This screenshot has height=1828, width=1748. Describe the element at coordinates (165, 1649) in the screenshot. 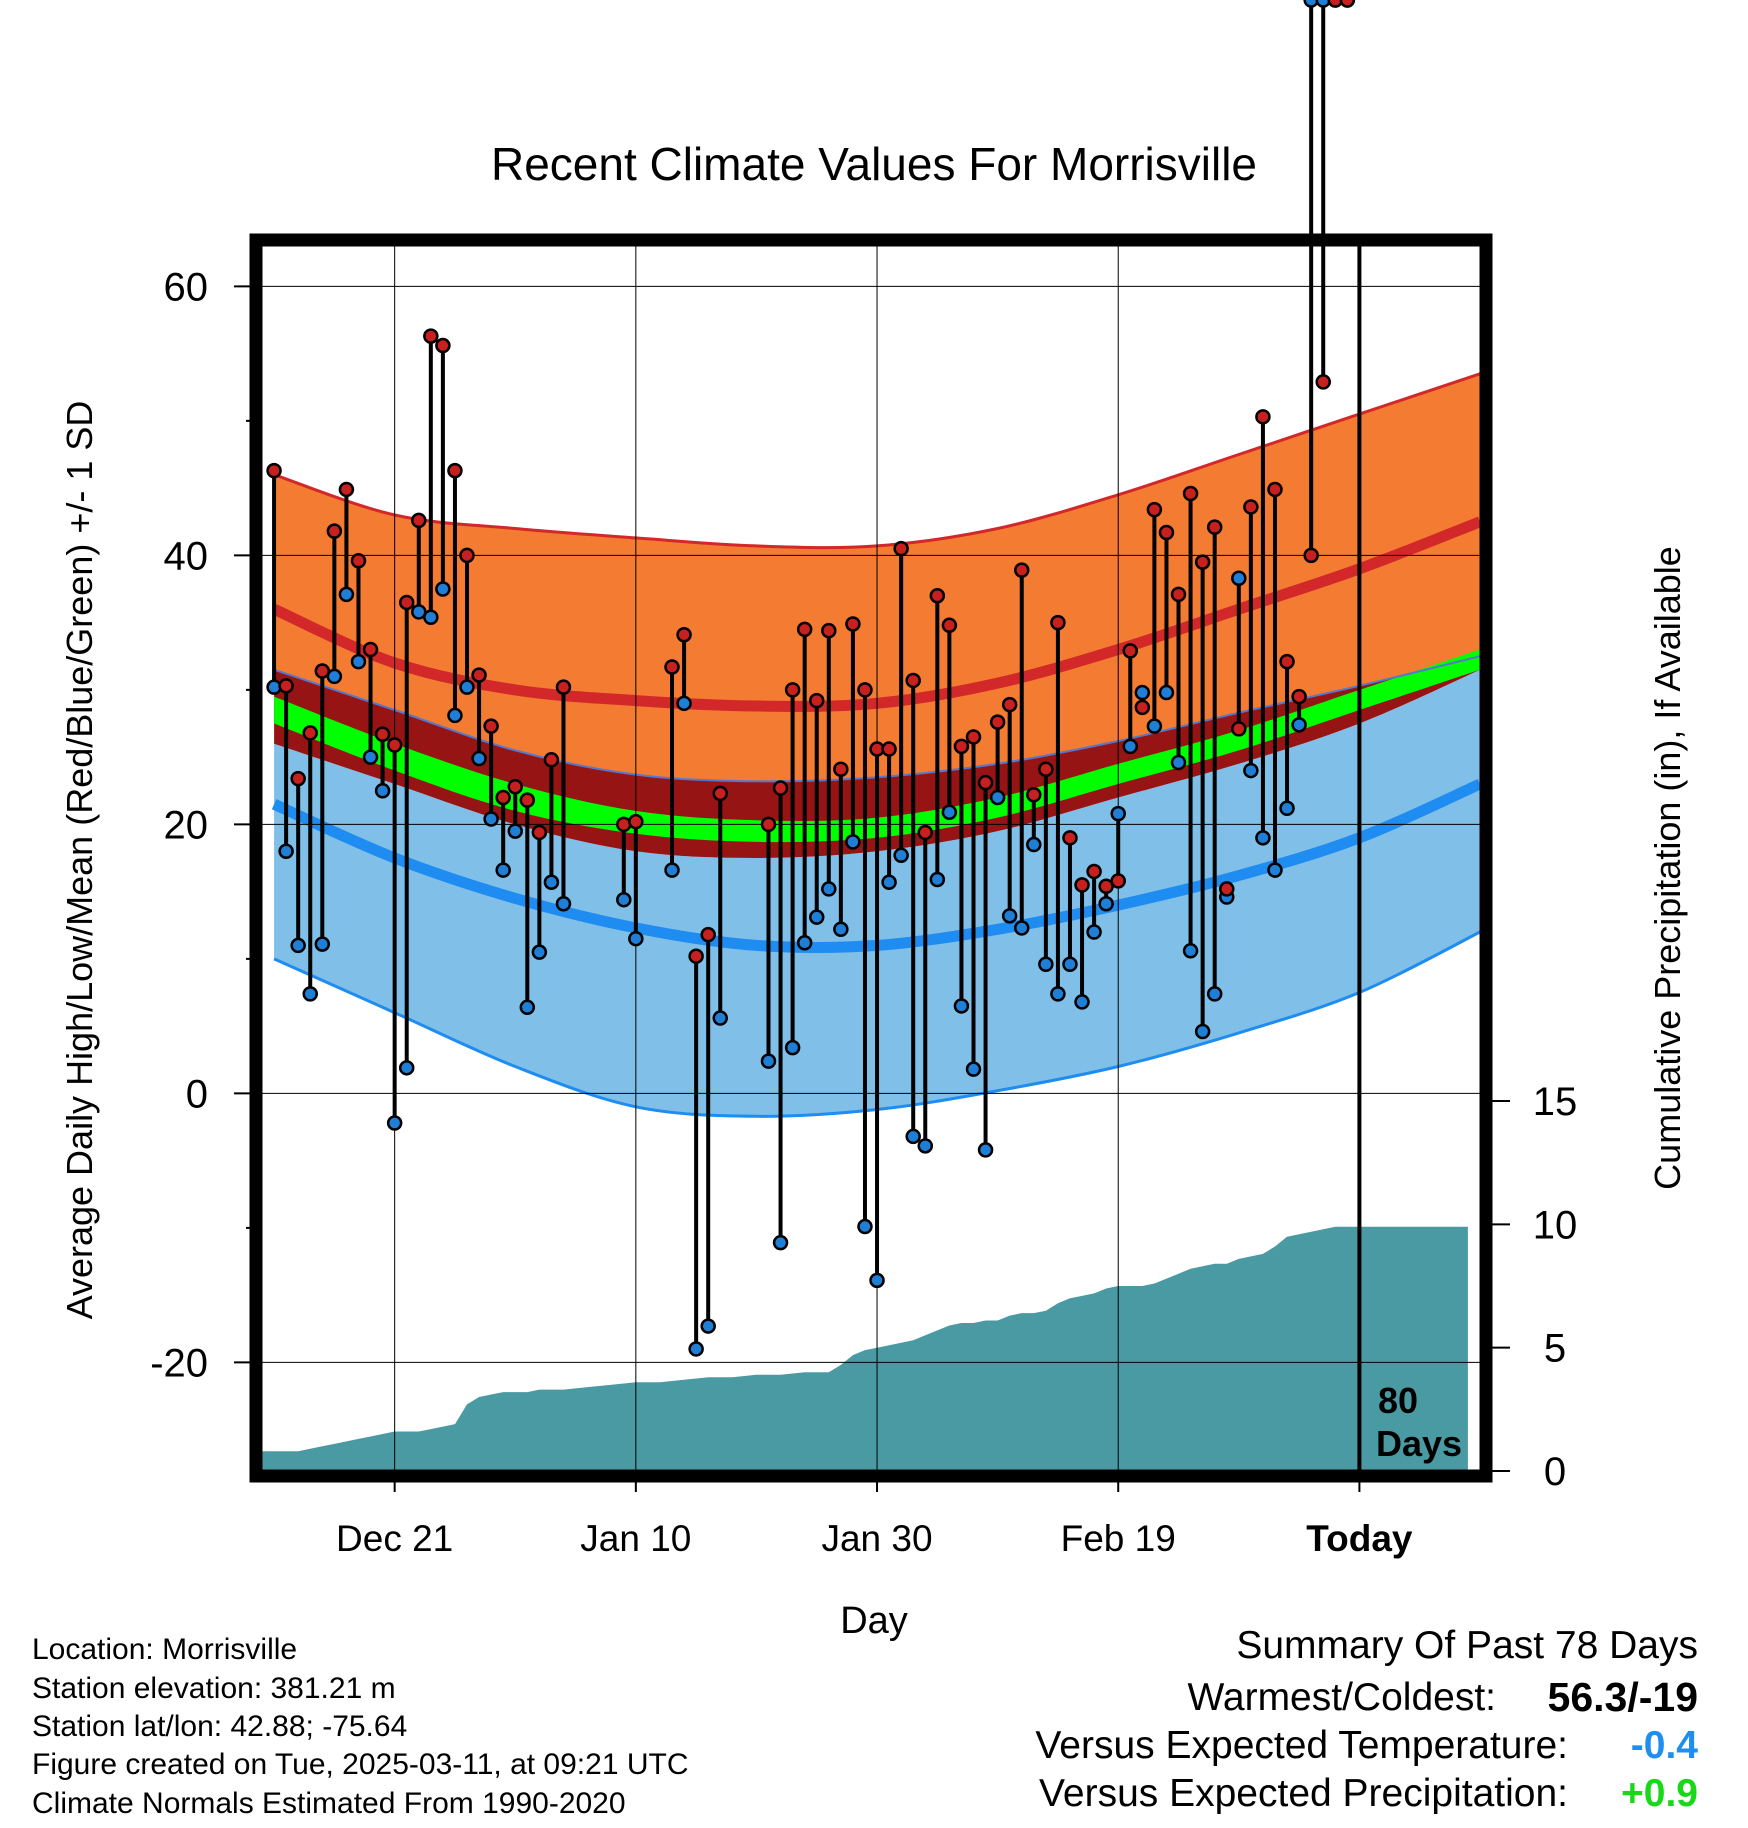

I see `footer-location: Location: Morrisville` at that location.